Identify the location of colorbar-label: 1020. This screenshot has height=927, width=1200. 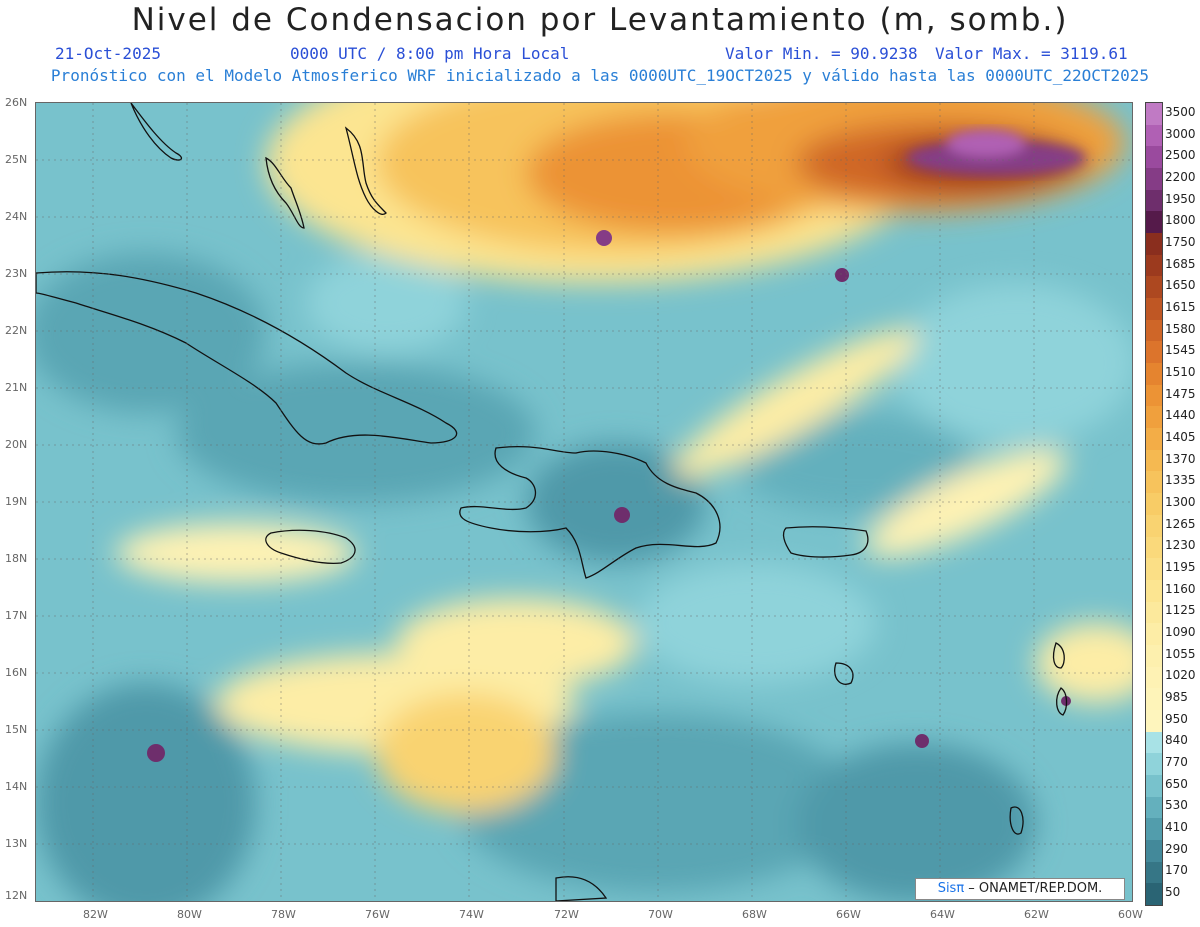
(1180, 675).